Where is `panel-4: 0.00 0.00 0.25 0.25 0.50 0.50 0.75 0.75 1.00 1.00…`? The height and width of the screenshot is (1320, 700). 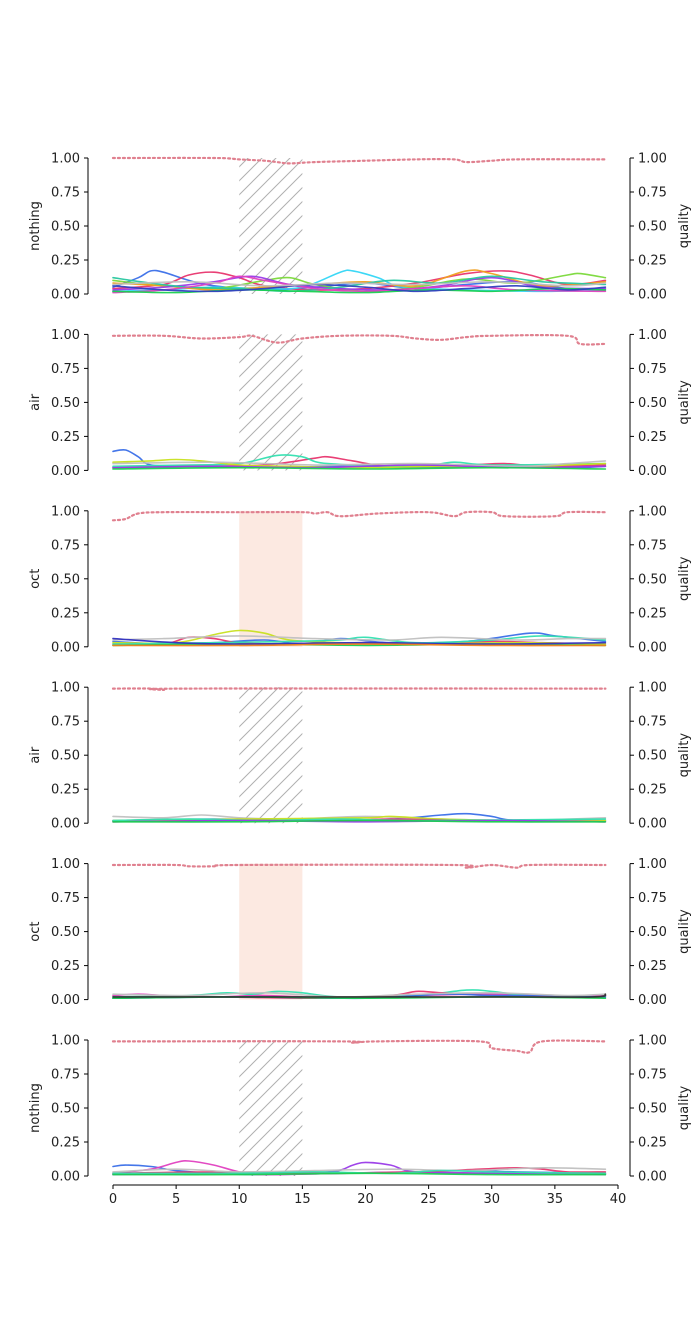
panel-4: 0.00 0.00 0.25 0.25 0.50 0.50 0.75 0.75 1.00 1.00… is located at coordinates (360, 932).